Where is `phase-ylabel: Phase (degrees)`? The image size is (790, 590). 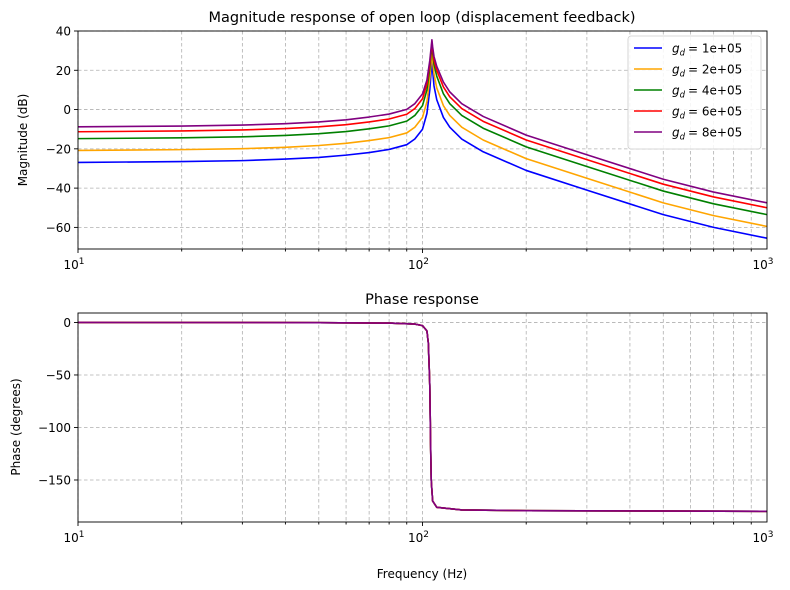 phase-ylabel: Phase (degrees) is located at coordinates (16, 426).